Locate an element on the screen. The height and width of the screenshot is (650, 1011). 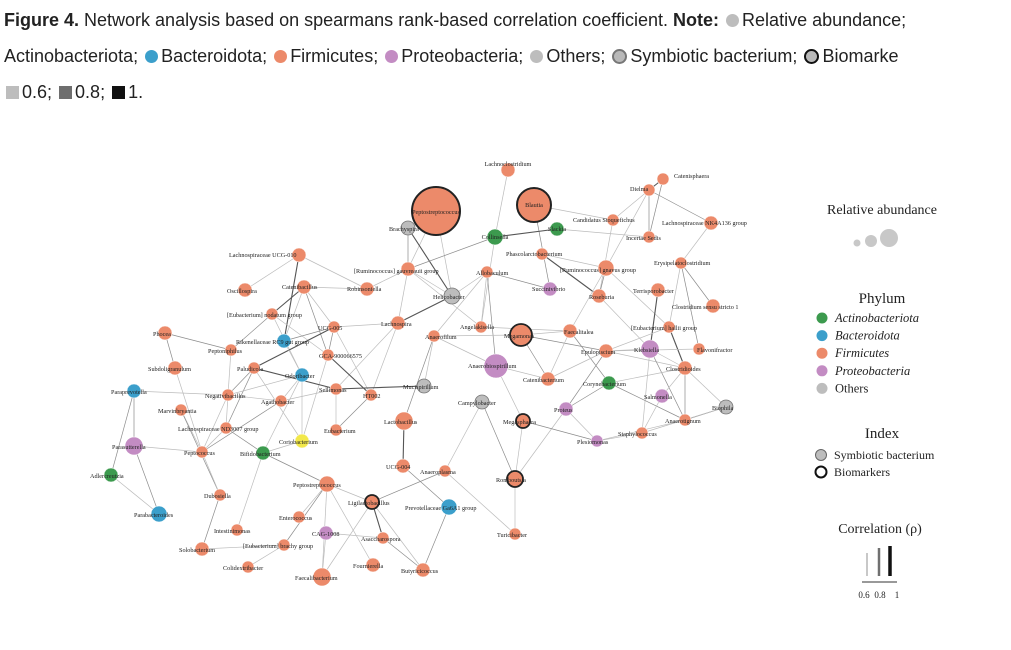
node-label: Biophila is located at coordinates (723, 408).